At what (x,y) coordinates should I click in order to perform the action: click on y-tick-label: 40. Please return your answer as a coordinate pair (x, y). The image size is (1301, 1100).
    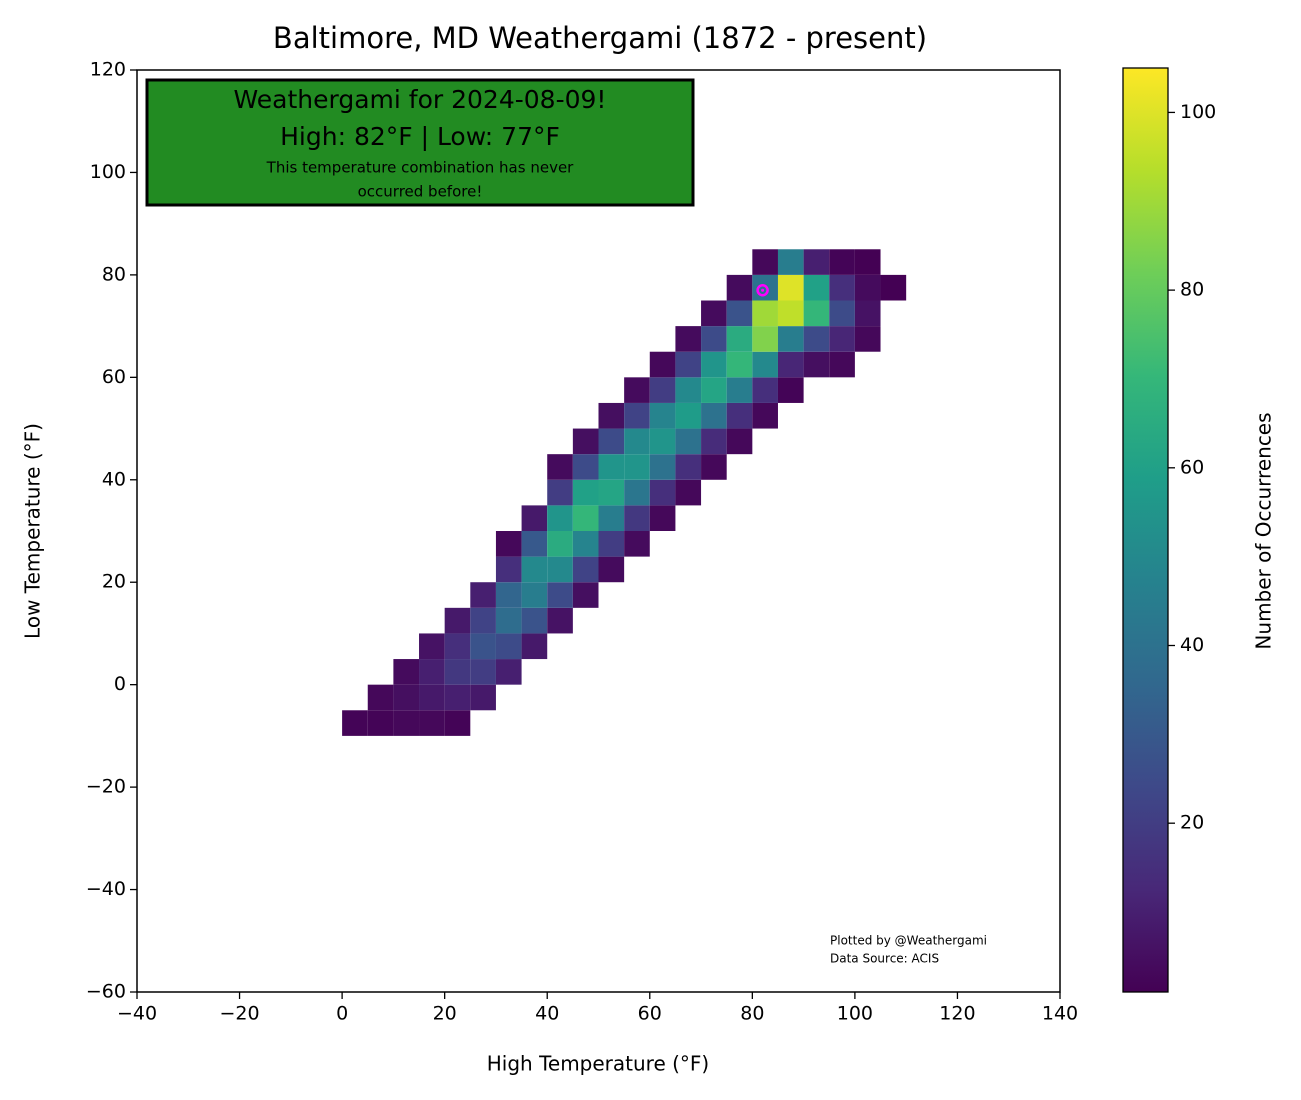
    Looking at the image, I should click on (114, 479).